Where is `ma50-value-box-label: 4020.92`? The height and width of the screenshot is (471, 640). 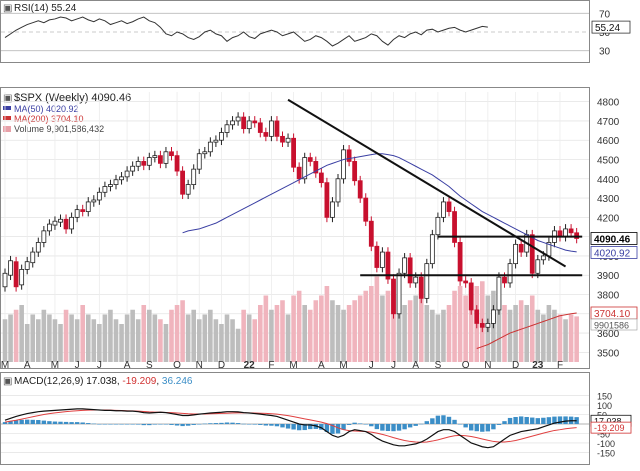 ma50-value-box-label: 4020.92 is located at coordinates (612, 253).